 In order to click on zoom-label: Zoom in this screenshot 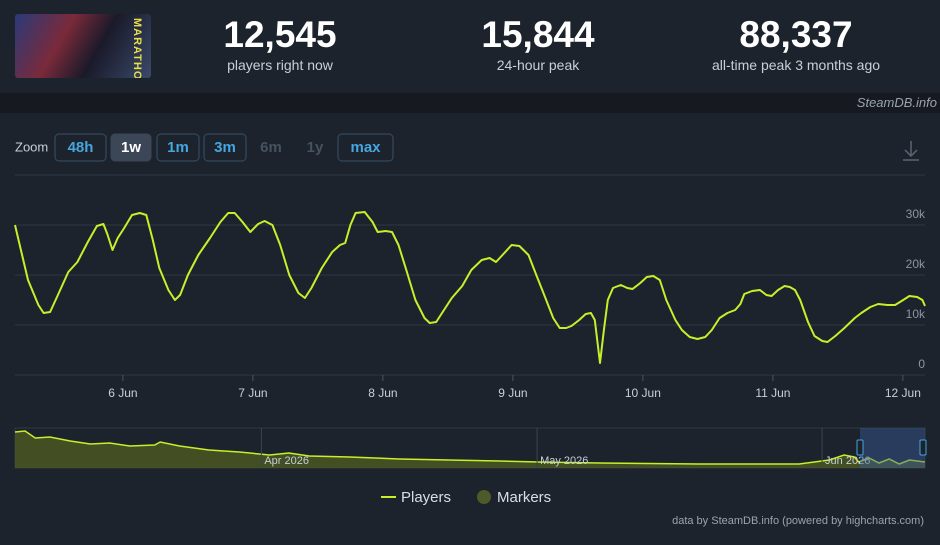, I will do `click(31, 146)`.